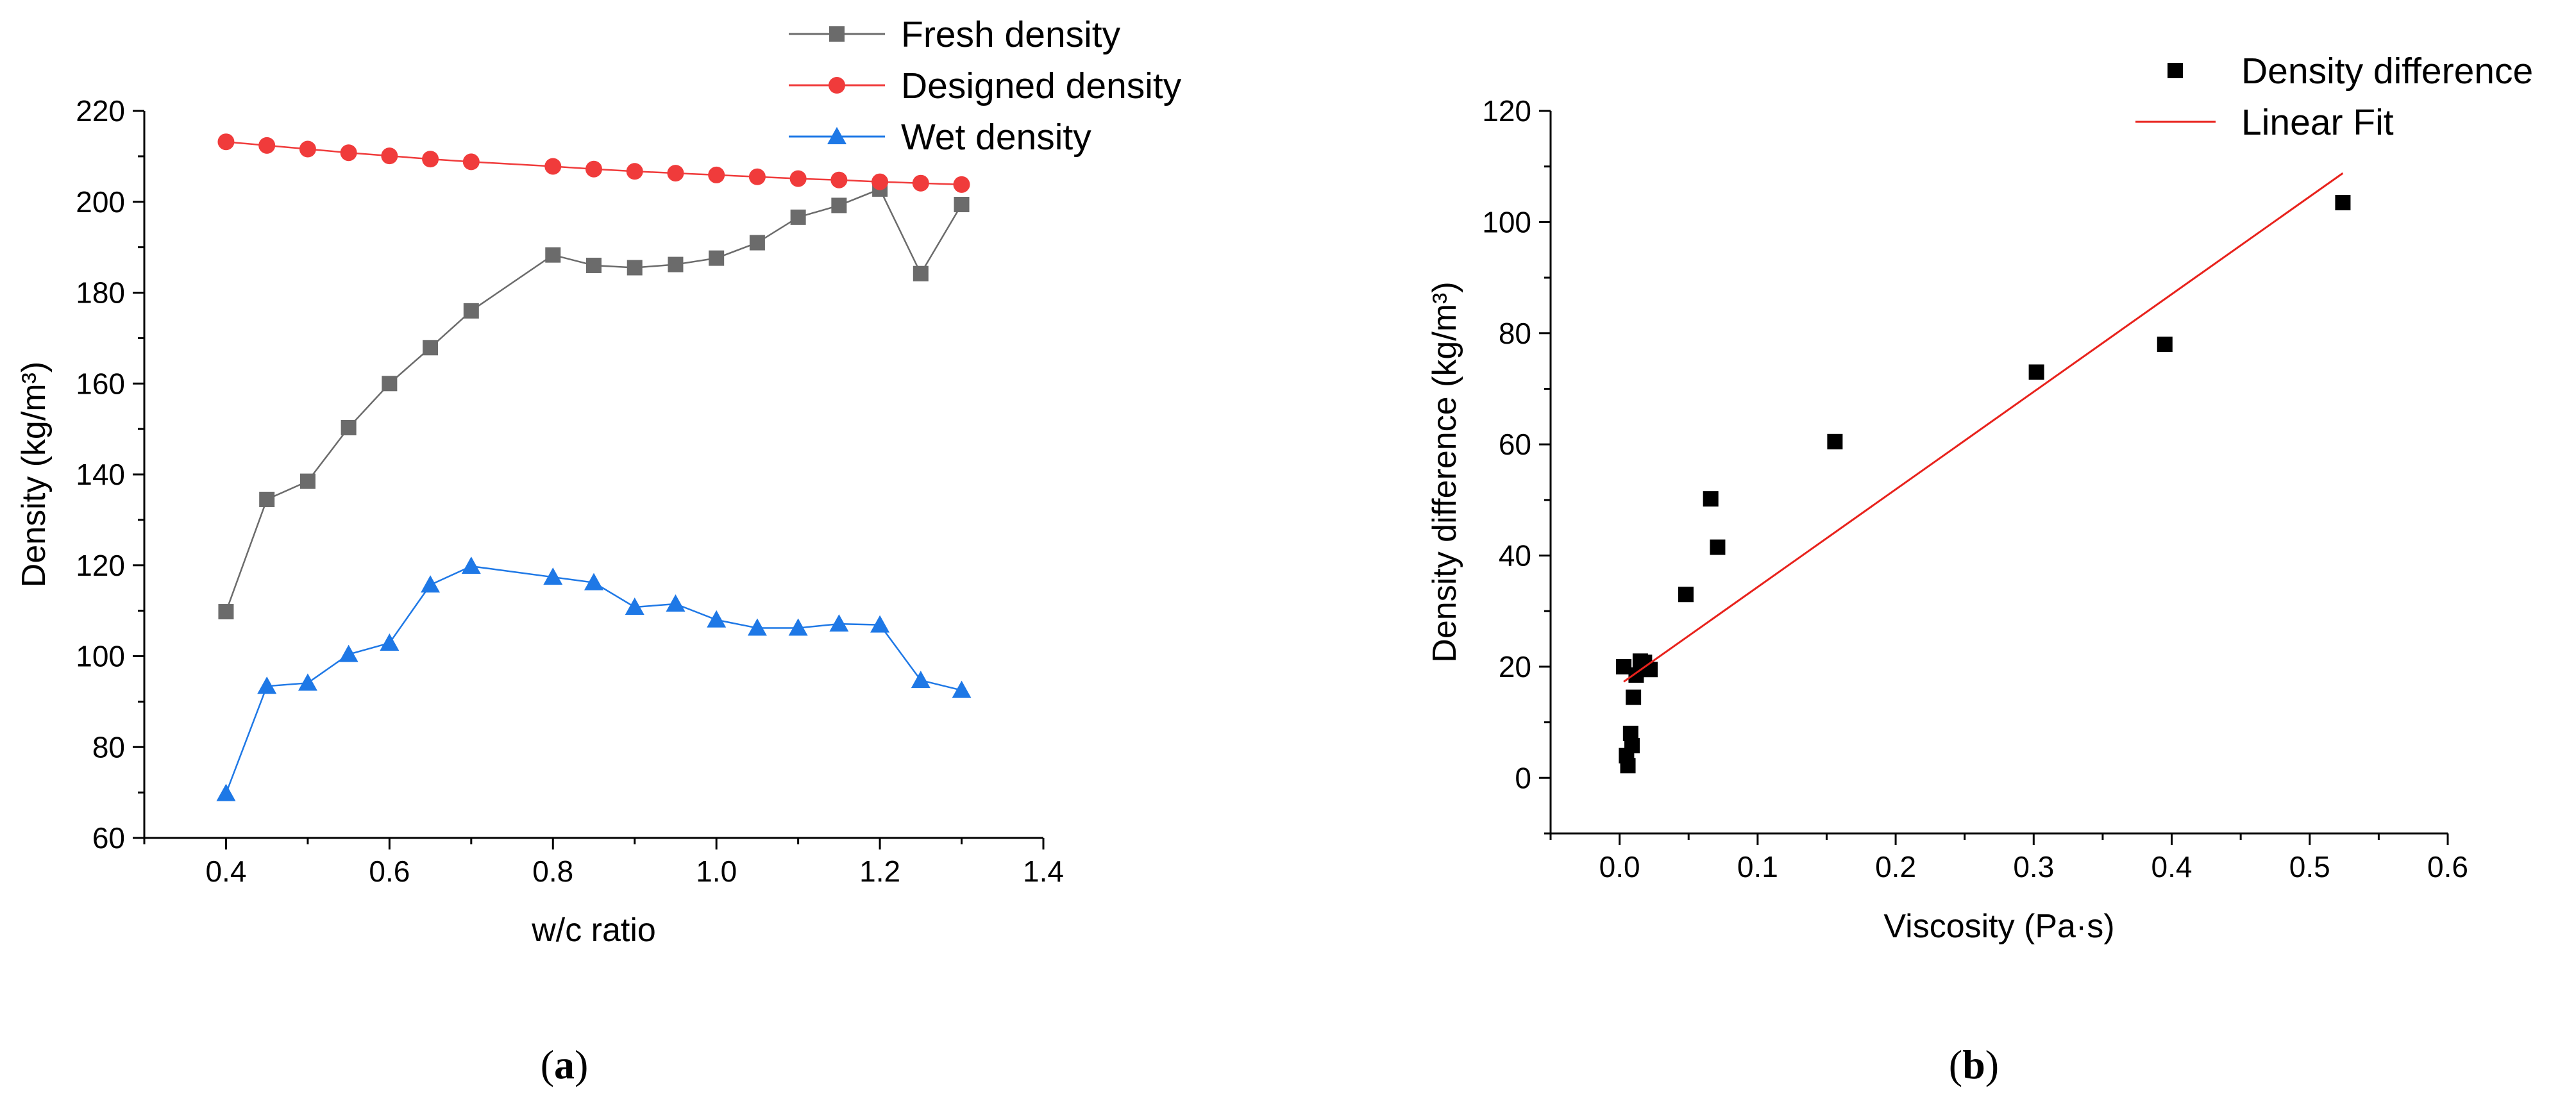  What do you see at coordinates (2334, 97) in the screenshot?
I see `legend: Density difference Linear Fit` at bounding box center [2334, 97].